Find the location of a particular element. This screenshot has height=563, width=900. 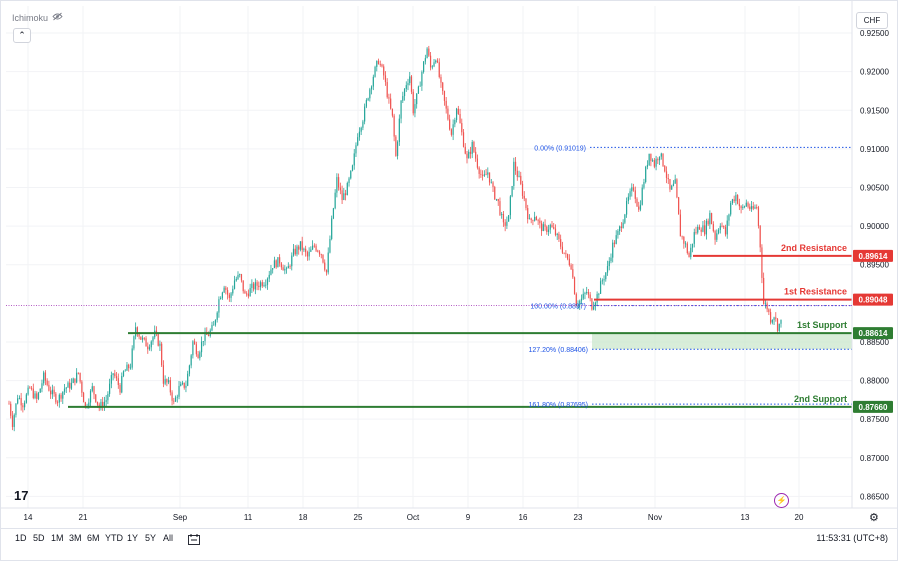

range-button: 3M is located at coordinates (75, 538).